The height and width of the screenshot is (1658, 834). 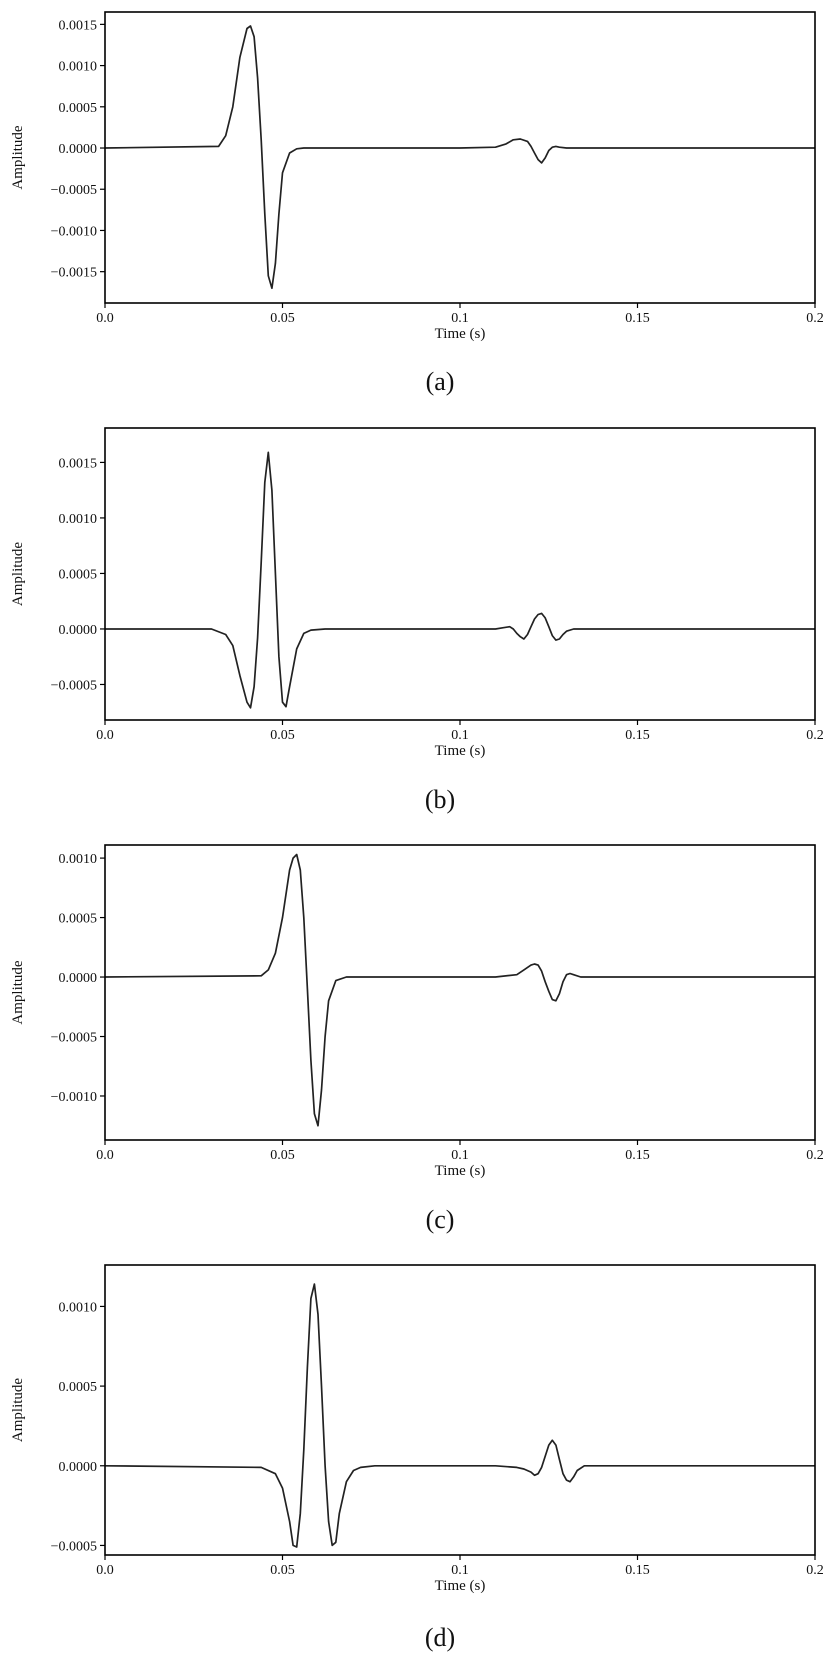 What do you see at coordinates (440, 799) in the screenshot?
I see `panel-caption: (b)` at bounding box center [440, 799].